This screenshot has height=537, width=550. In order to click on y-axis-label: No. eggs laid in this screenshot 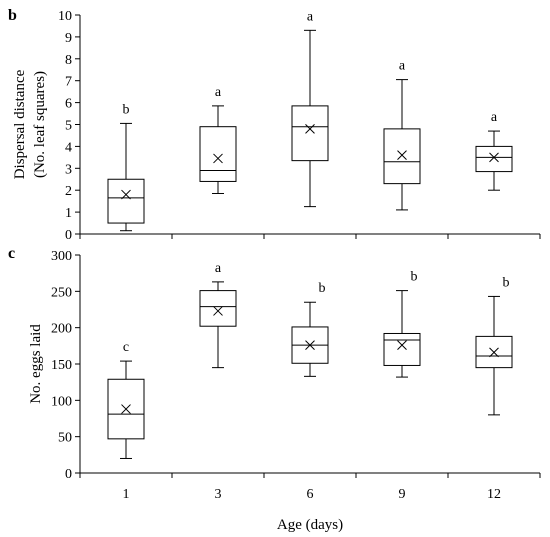, I will do `click(36, 364)`.